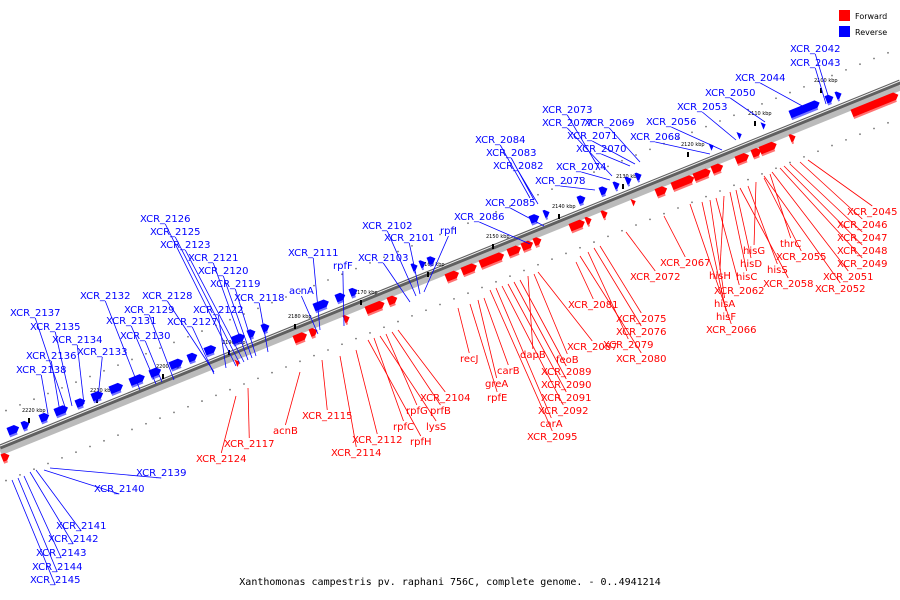 The width and height of the screenshot is (900, 600). Describe the element at coordinates (105, 296) in the screenshot. I see `reverse-gene-label: XCR_2132` at that location.